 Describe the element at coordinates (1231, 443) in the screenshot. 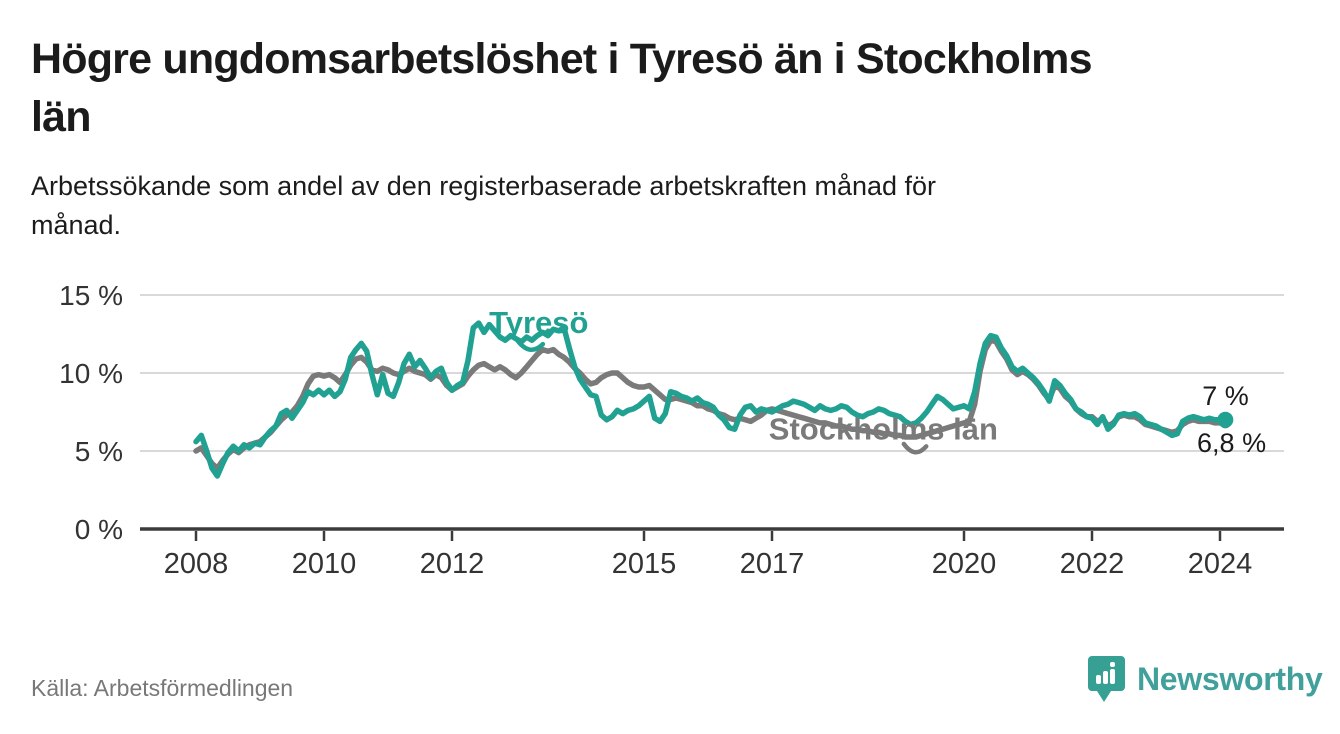

I see `end-value-annotation: 6,8 %` at that location.